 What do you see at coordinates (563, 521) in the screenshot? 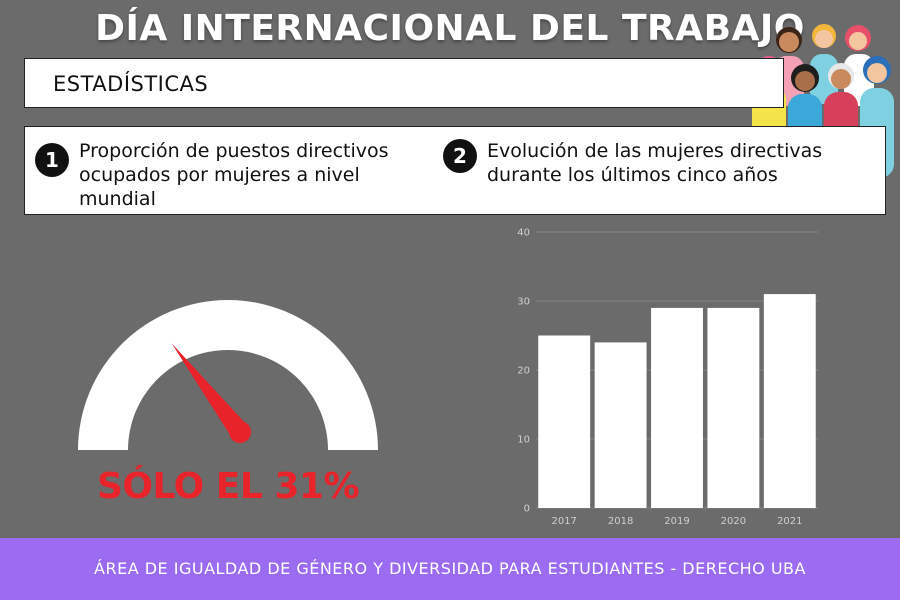
I see `x-tick-label: 2017` at bounding box center [563, 521].